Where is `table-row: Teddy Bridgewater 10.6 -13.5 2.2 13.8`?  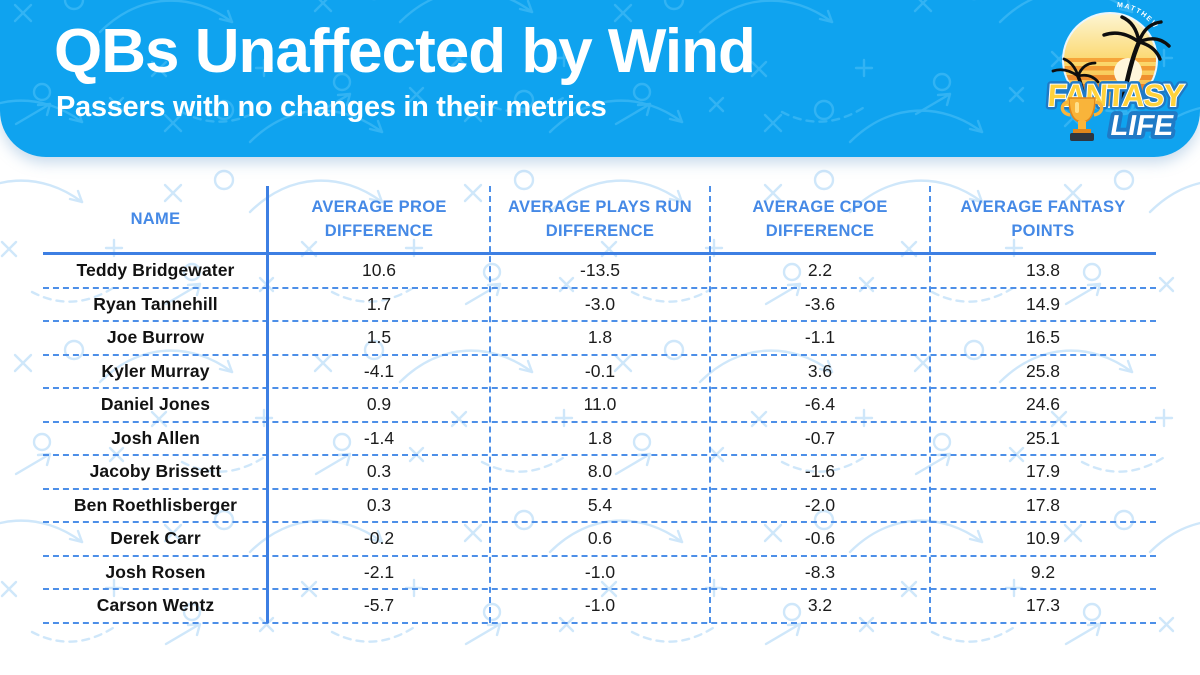 table-row: Teddy Bridgewater 10.6 -13.5 2.2 13.8 is located at coordinates (599, 272).